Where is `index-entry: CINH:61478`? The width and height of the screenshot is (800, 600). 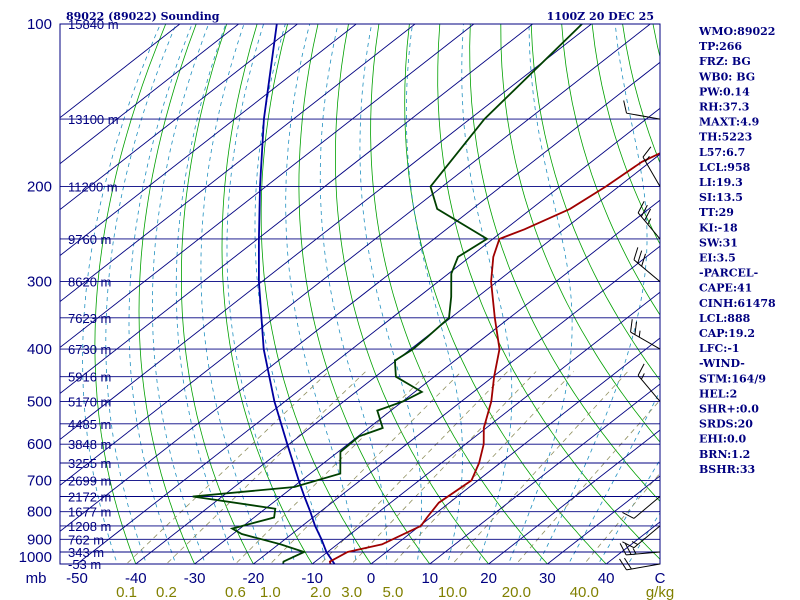
index-entry: CINH:61478 is located at coordinates (737, 303).